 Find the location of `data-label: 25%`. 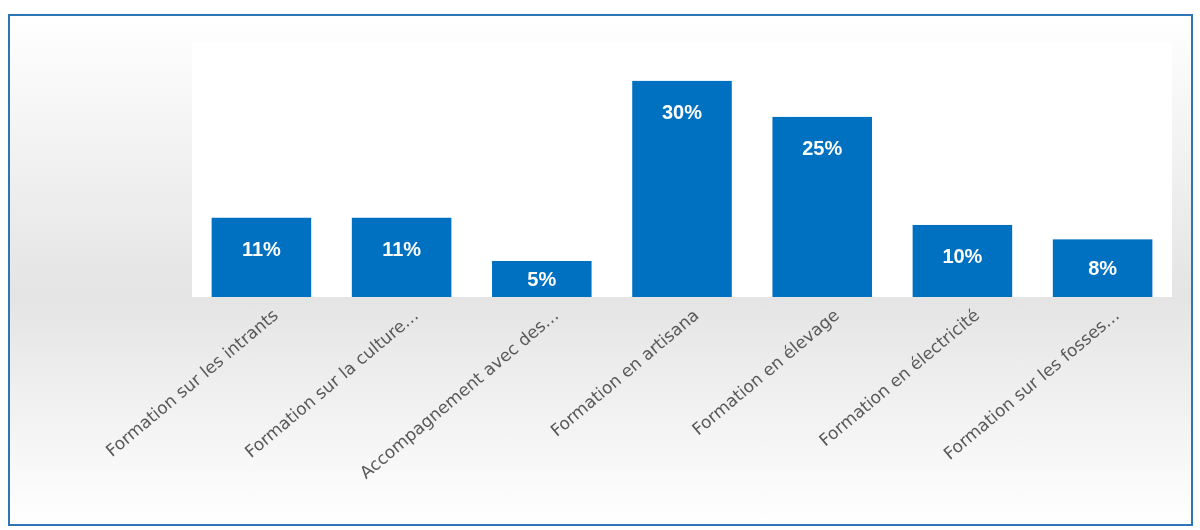

data-label: 25% is located at coordinates (822, 147).